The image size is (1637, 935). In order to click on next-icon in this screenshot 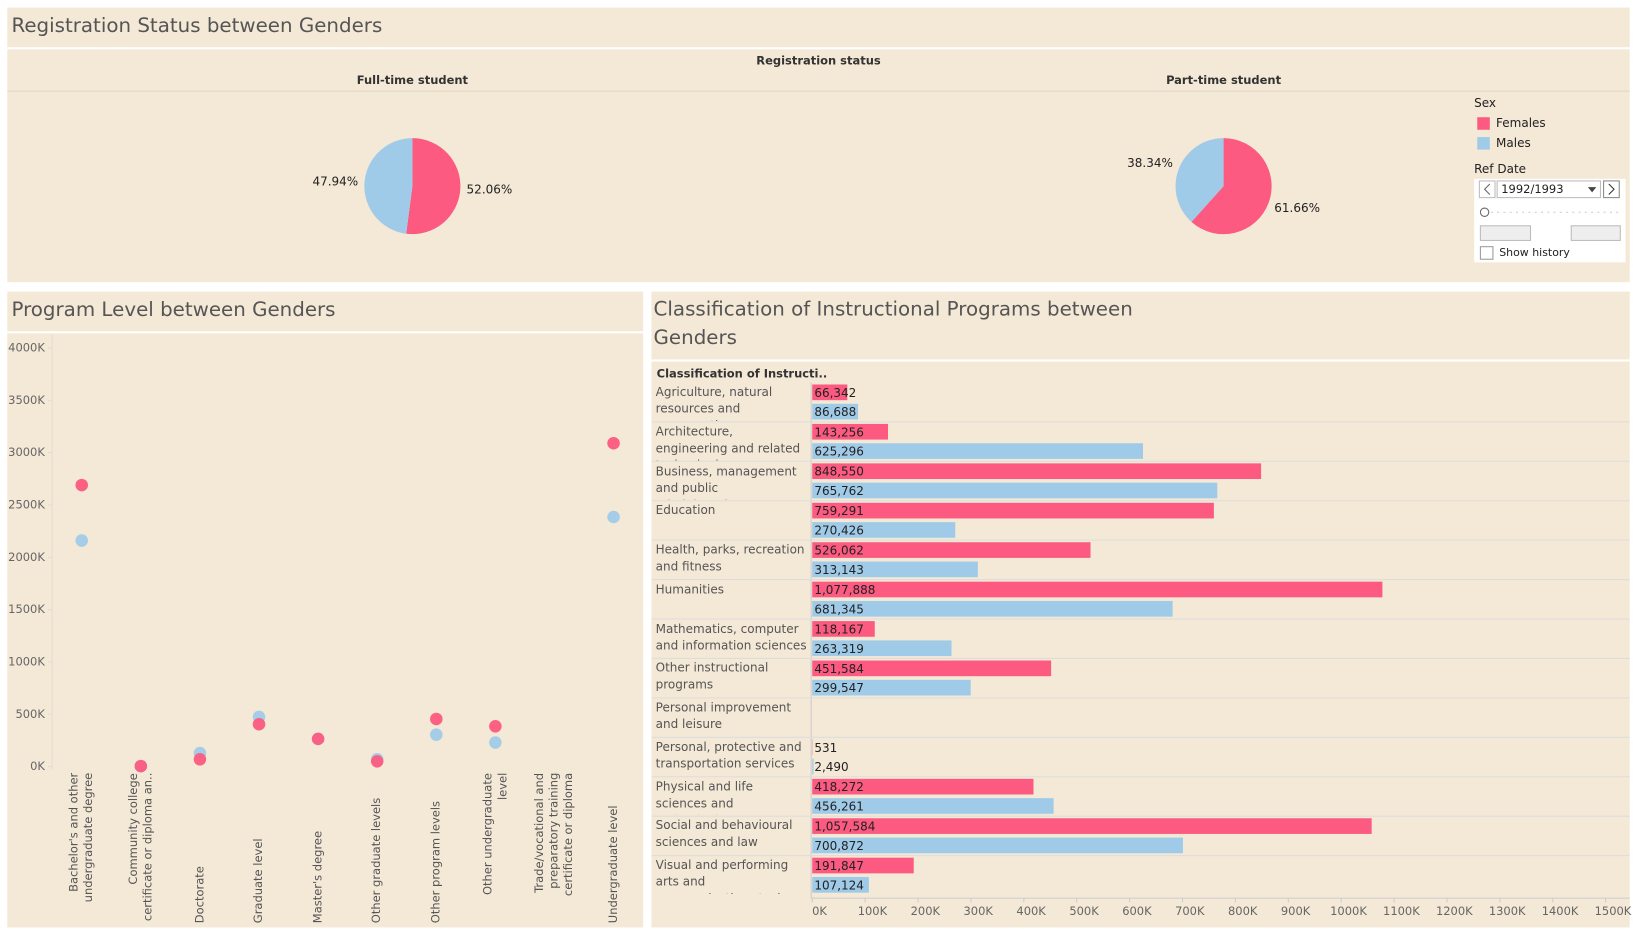, I will do `click(1611, 189)`.